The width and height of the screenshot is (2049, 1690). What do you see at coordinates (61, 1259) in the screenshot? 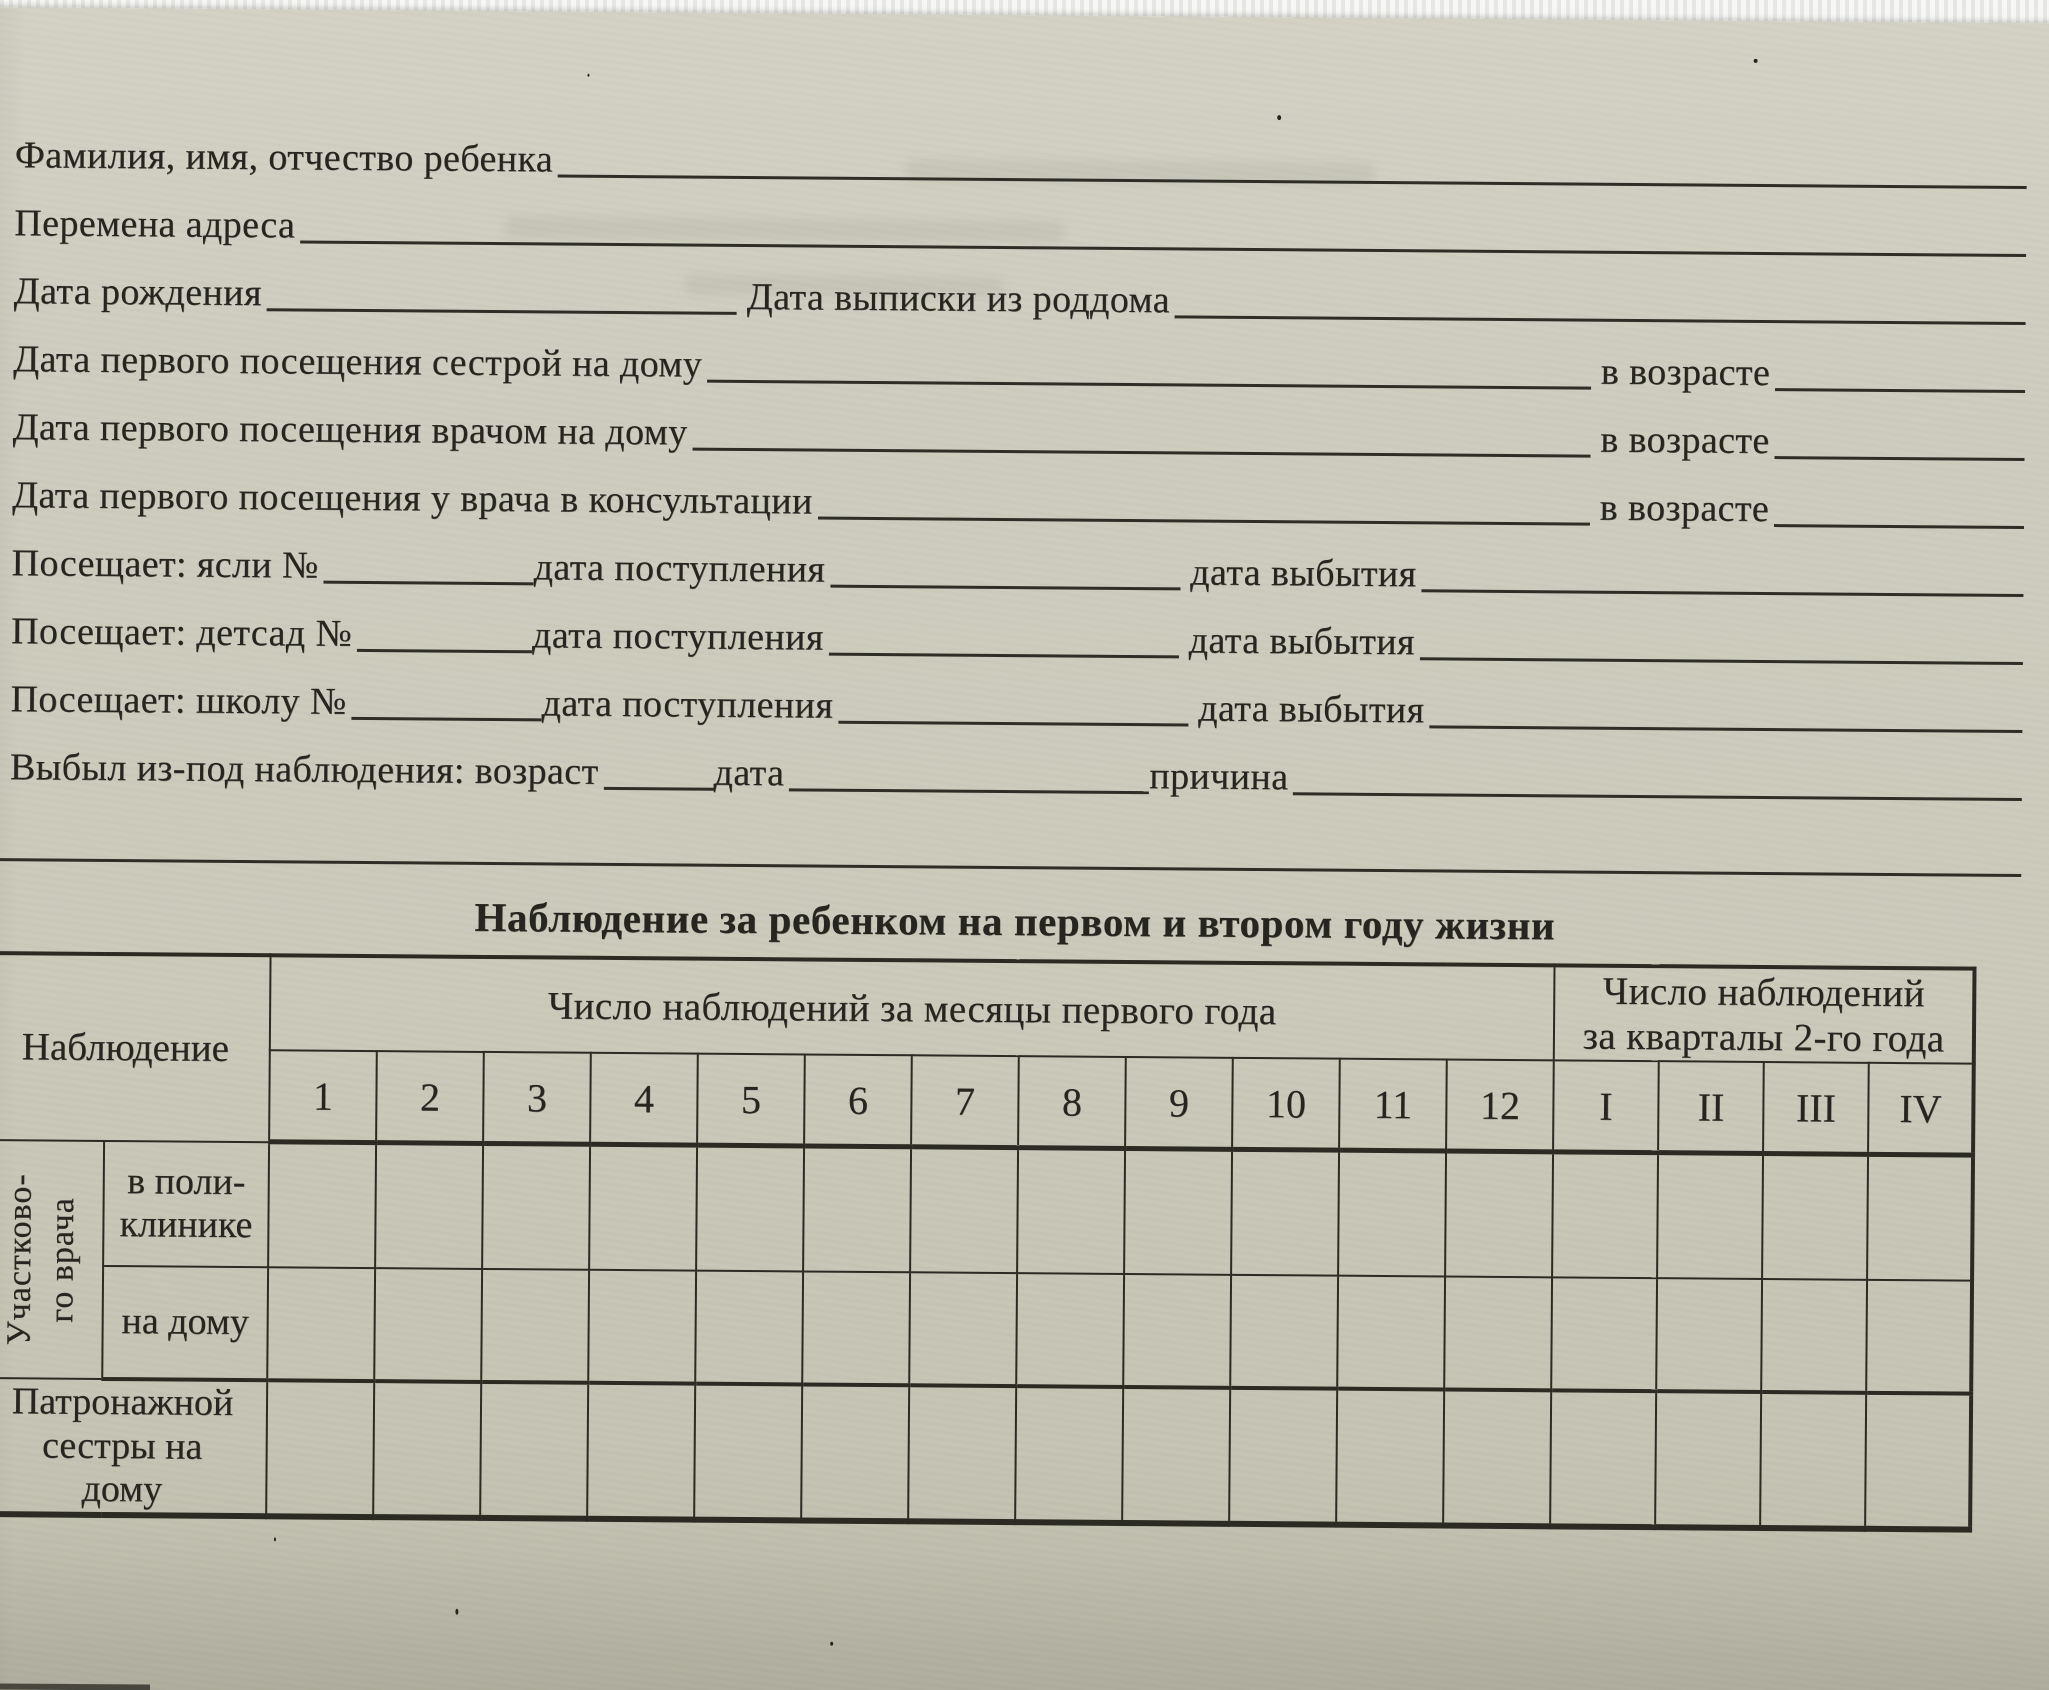
I see `district-doctor-line2: го врача` at bounding box center [61, 1259].